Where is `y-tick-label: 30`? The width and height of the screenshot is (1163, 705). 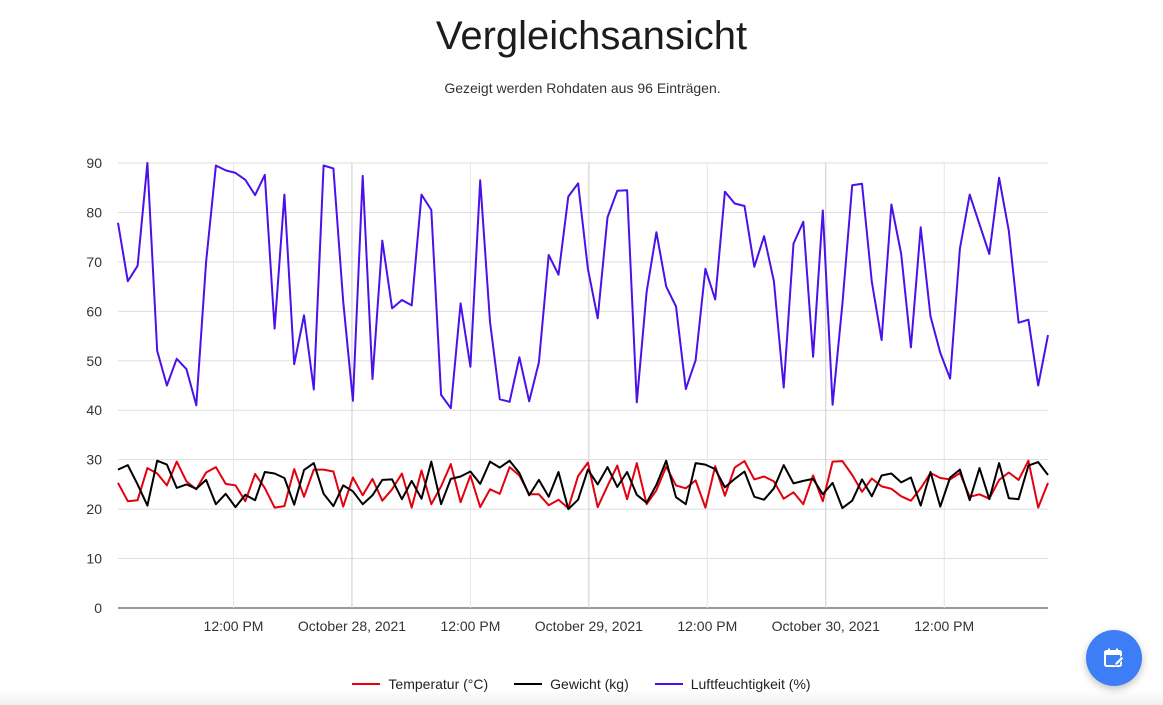
y-tick-label: 30 is located at coordinates (94, 460).